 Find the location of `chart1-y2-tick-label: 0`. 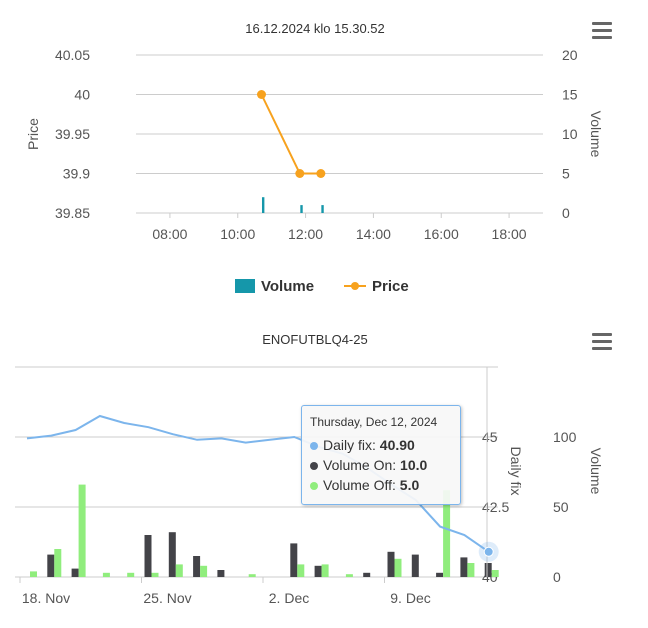

chart1-y2-tick-label: 0 is located at coordinates (566, 213).